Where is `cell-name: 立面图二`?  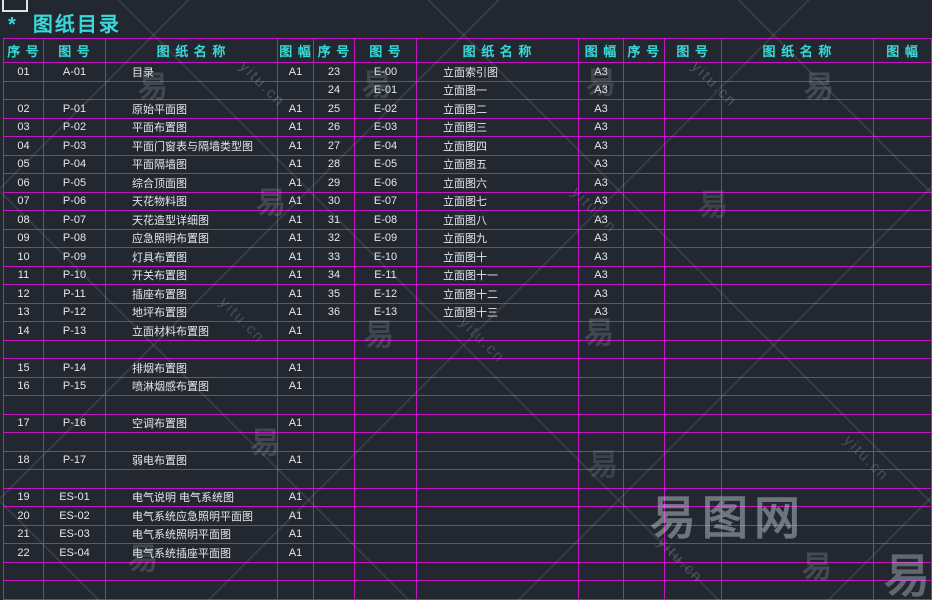 cell-name: 立面图二 is located at coordinates (497, 109).